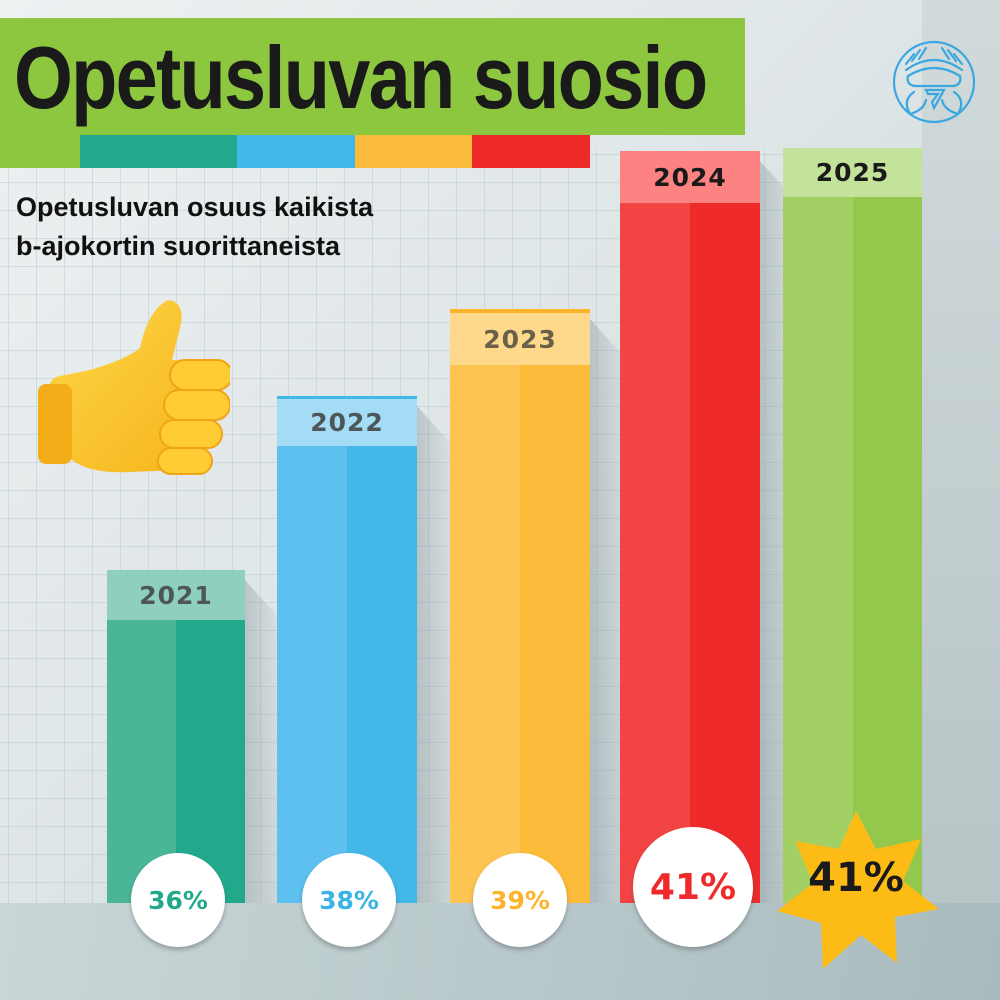  I want to click on color-strip-yellow, so click(413, 151).